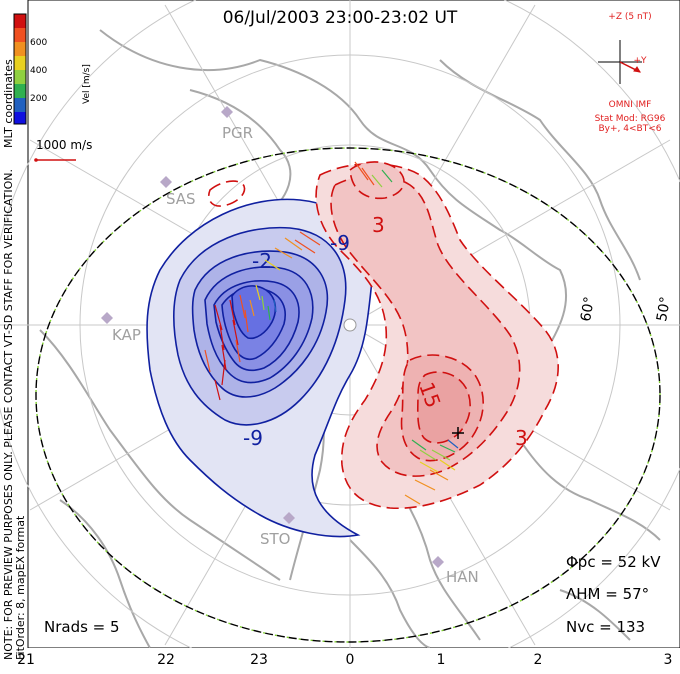 This screenshot has width=680, height=674. Describe the element at coordinates (630, 119) in the screenshot. I see `imf-model: Stat Mod: RG96` at that location.